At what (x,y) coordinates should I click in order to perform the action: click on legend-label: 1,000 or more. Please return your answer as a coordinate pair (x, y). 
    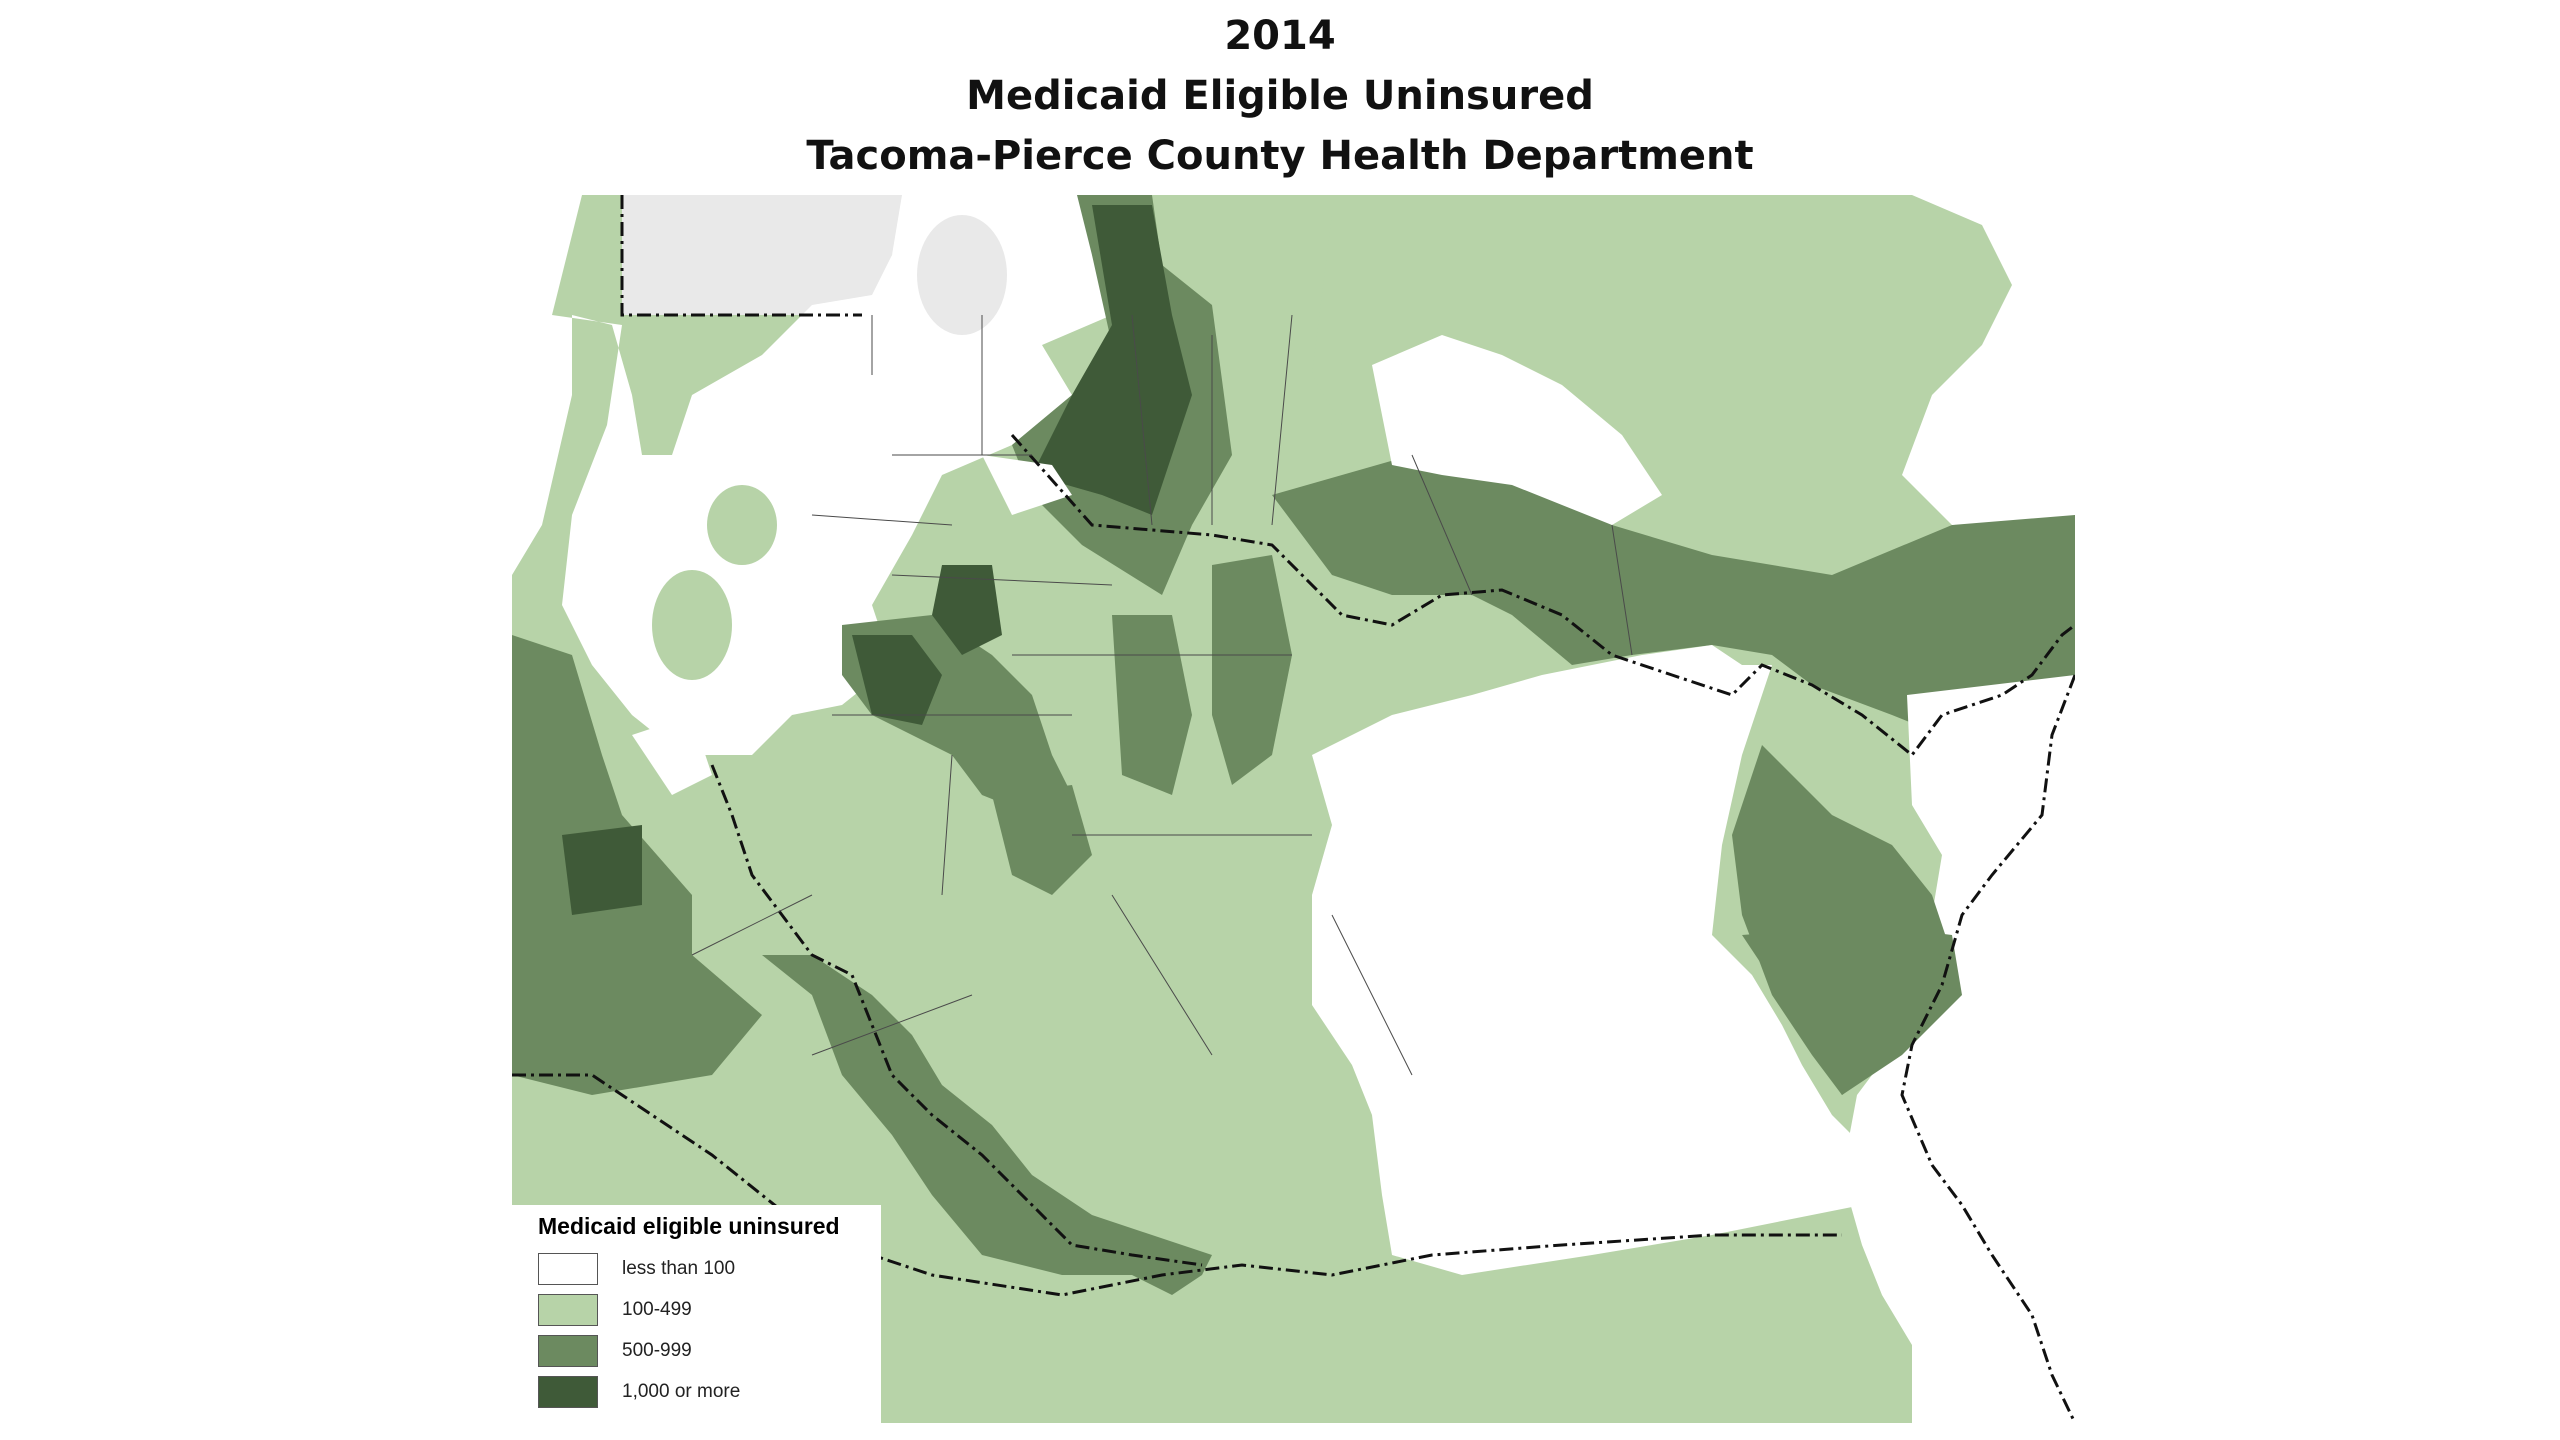
    Looking at the image, I should click on (681, 1391).